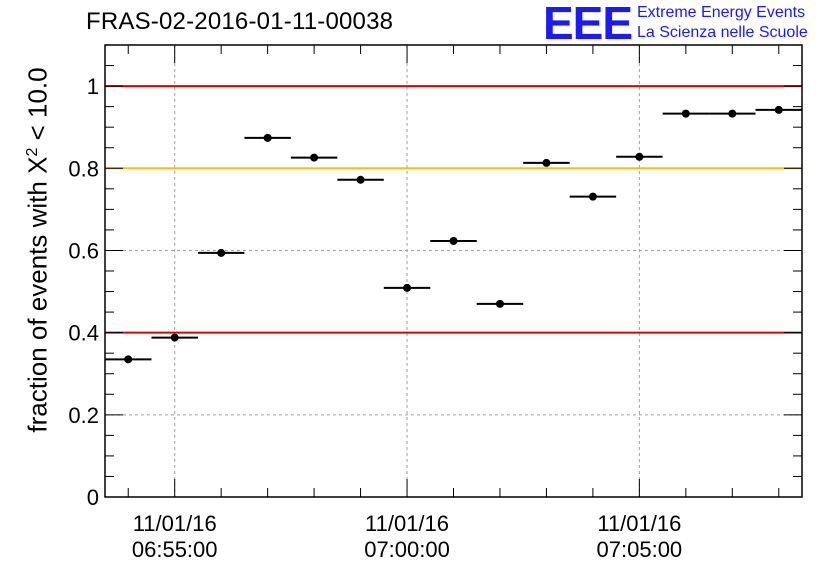 The image size is (836, 572). Describe the element at coordinates (83, 333) in the screenshot. I see `y-tick-label: 0.4` at that location.